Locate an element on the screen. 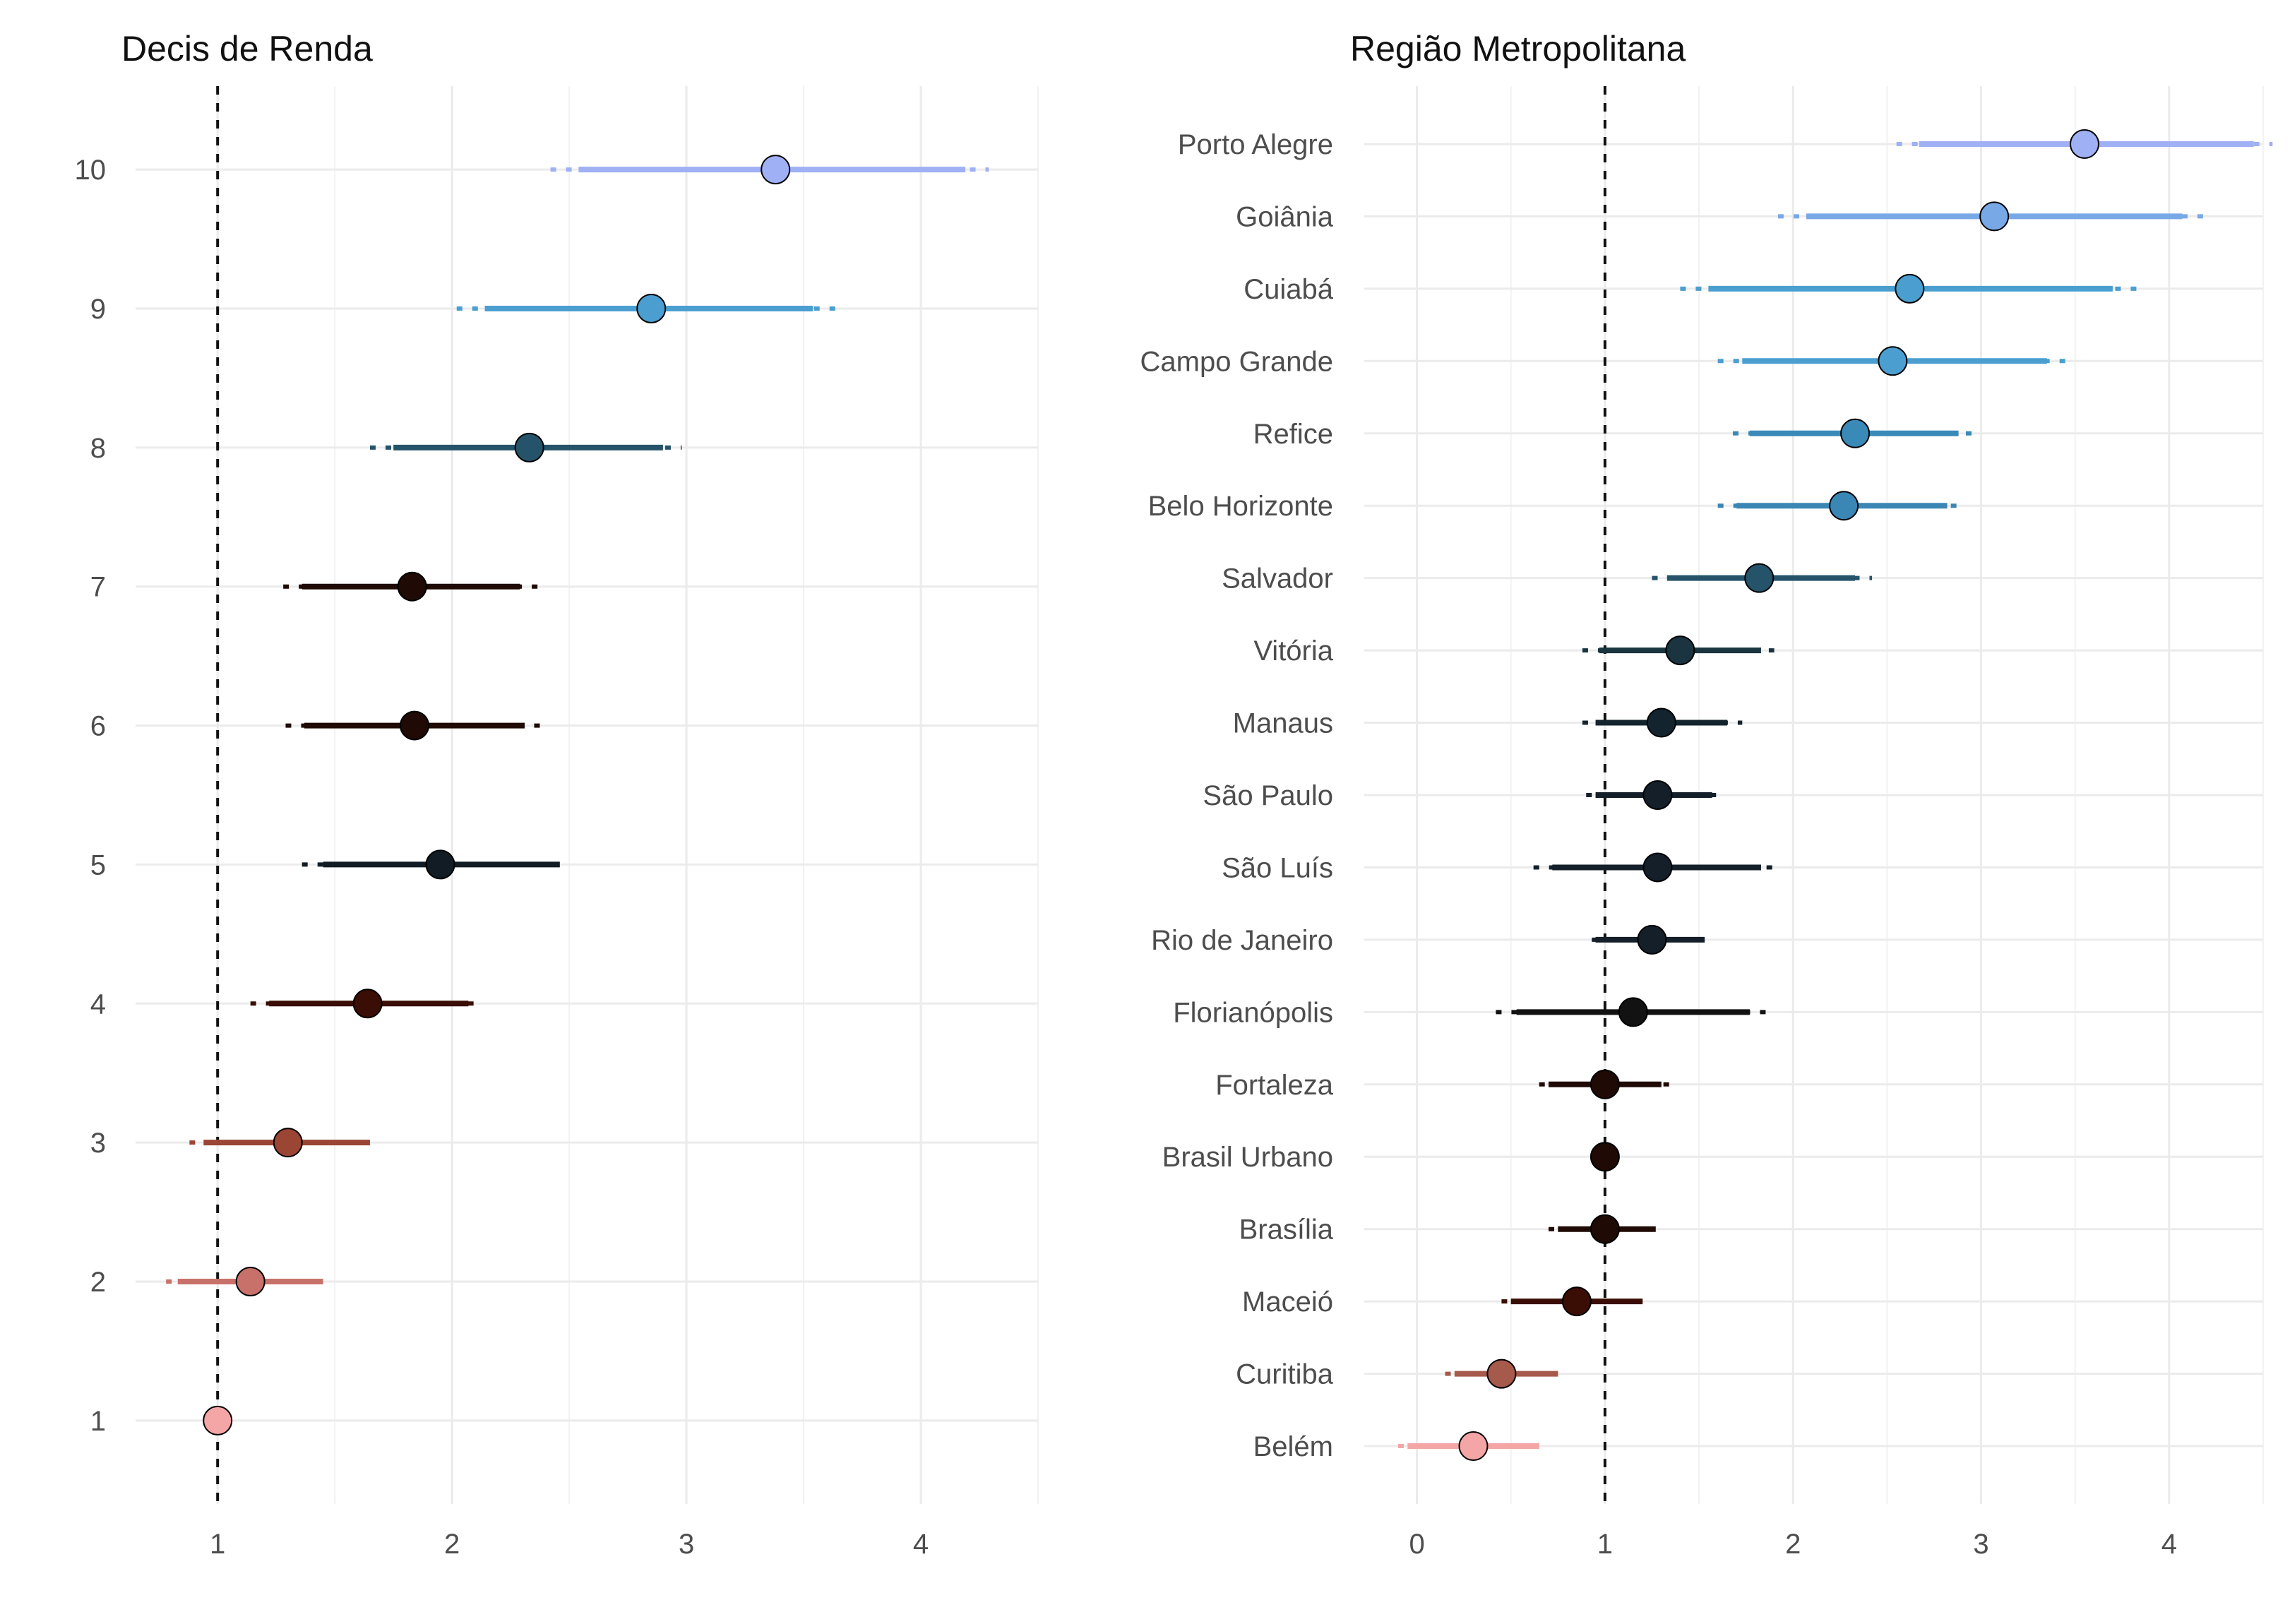 Image resolution: width=2290 pixels, height=1624 pixels. estimate-refice is located at coordinates (1855, 433).